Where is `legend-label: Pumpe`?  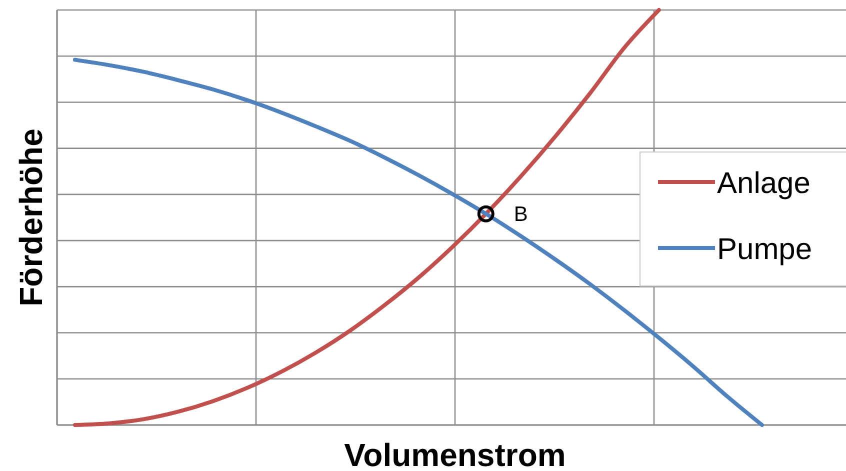
legend-label: Pumpe is located at coordinates (764, 249).